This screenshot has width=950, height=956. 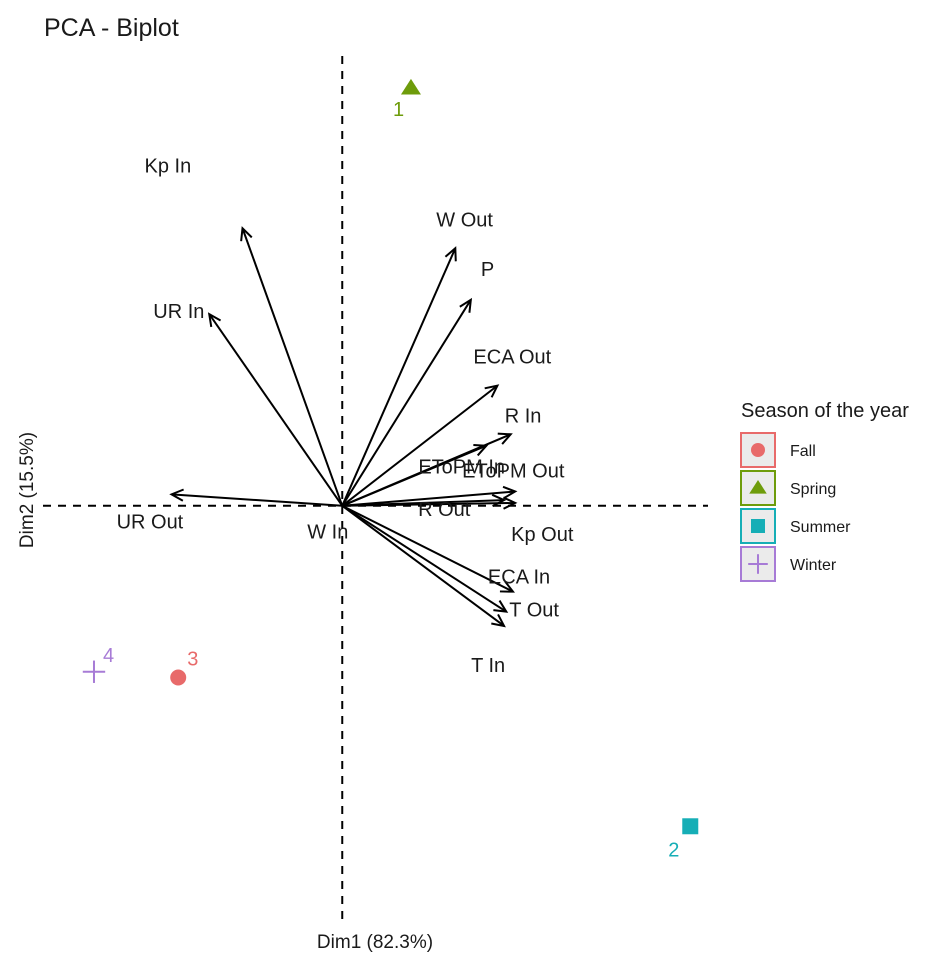 What do you see at coordinates (758, 450) in the screenshot?
I see `legend-symbol-fall` at bounding box center [758, 450].